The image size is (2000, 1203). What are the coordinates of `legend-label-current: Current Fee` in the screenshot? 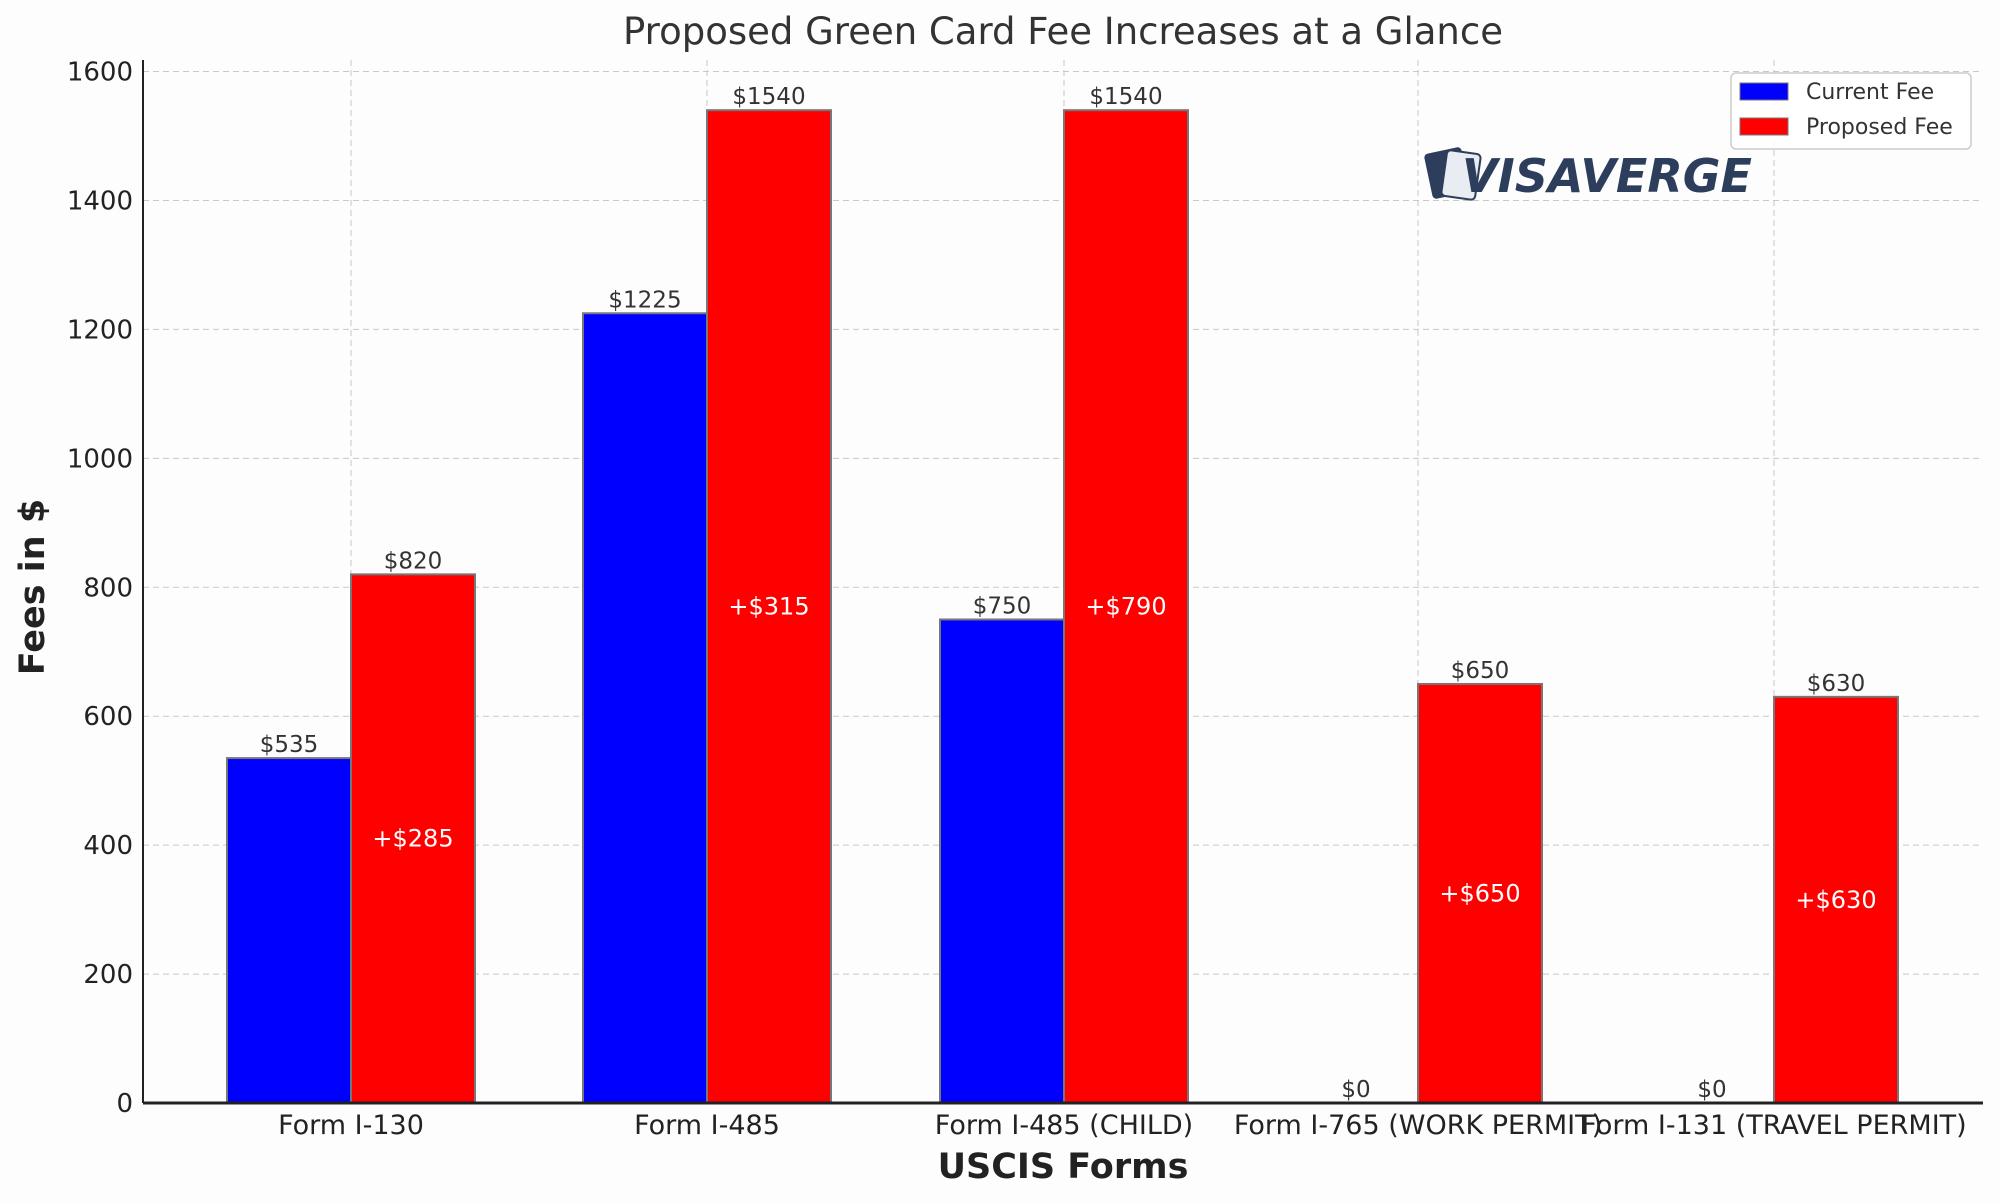 It's located at (1870, 92).